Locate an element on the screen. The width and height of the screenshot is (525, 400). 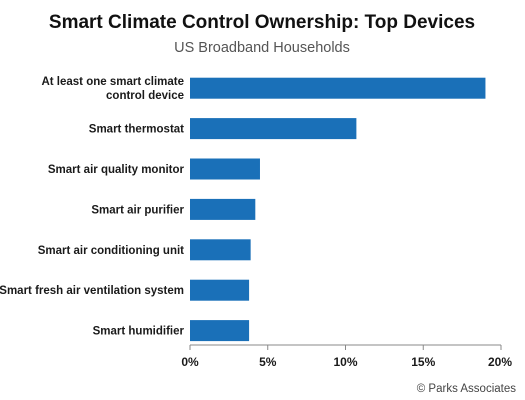
category-label: Smart humidifier is located at coordinates (139, 332).